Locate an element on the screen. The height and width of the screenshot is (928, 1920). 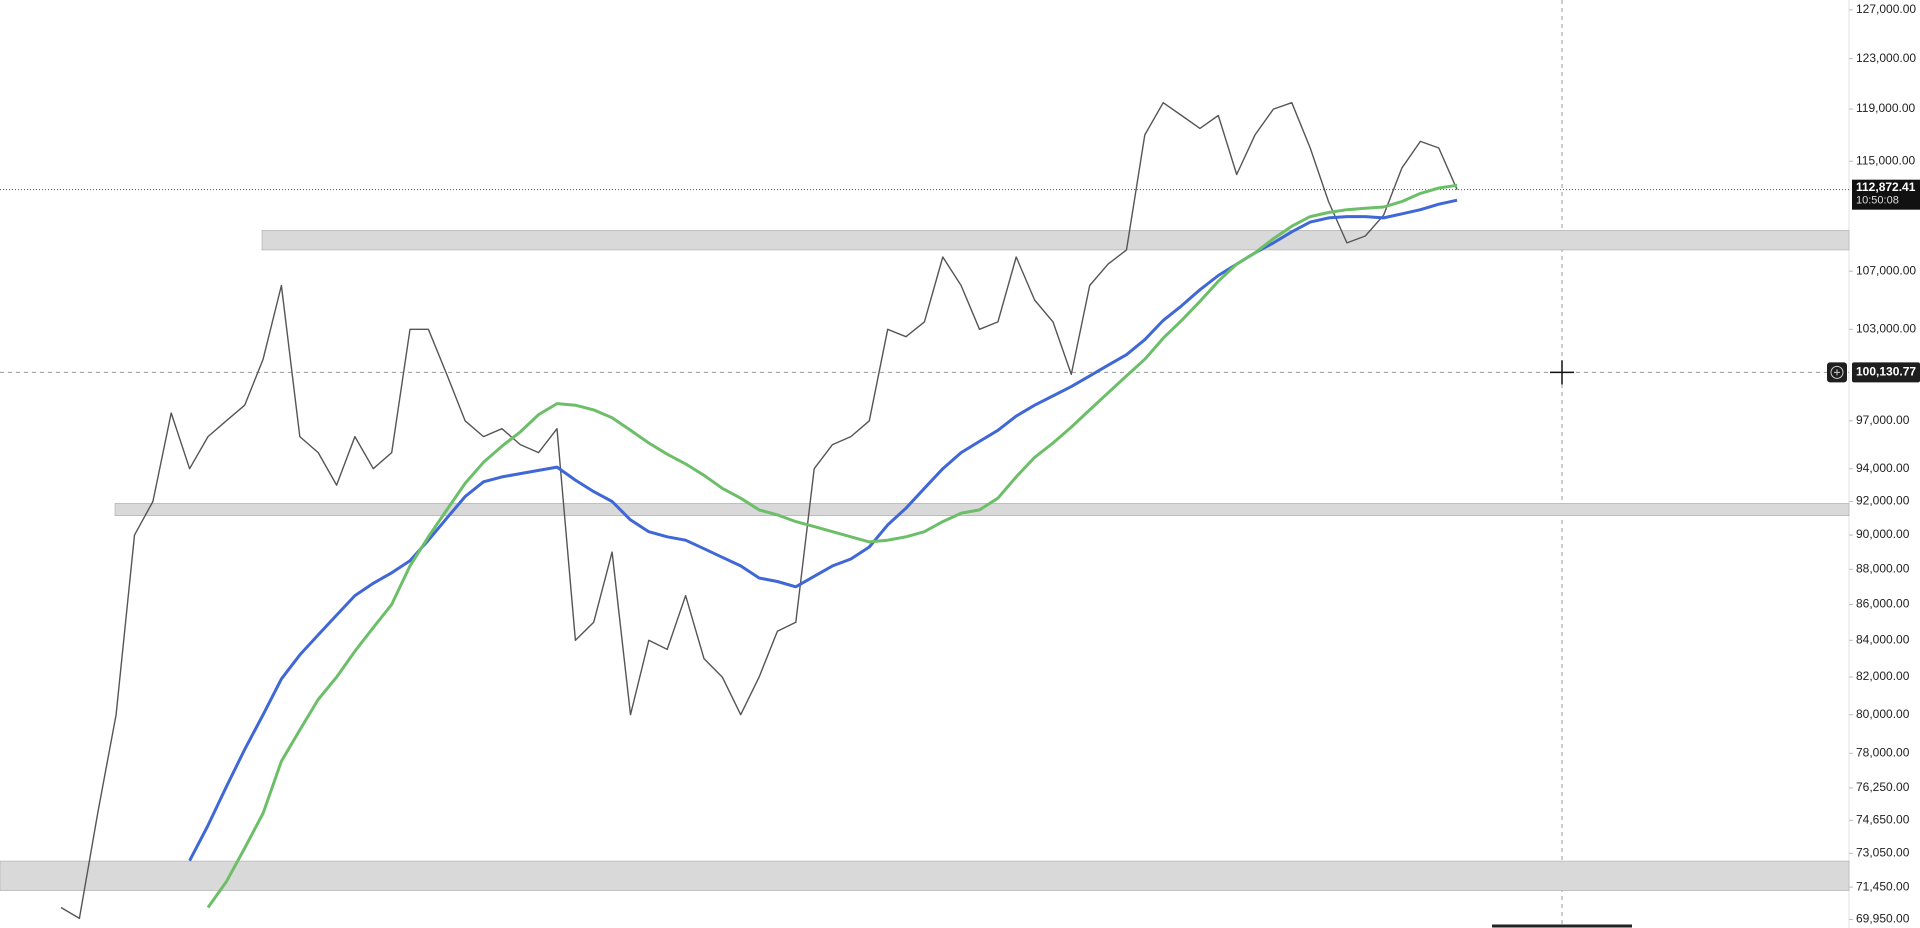
y-tick-label: 90,000.00 is located at coordinates (1883, 534).